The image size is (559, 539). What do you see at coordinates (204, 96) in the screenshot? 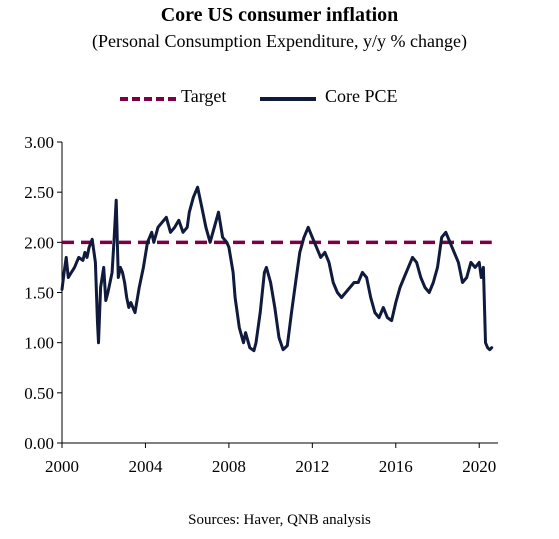
I see `legend-label-target: Target` at bounding box center [204, 96].